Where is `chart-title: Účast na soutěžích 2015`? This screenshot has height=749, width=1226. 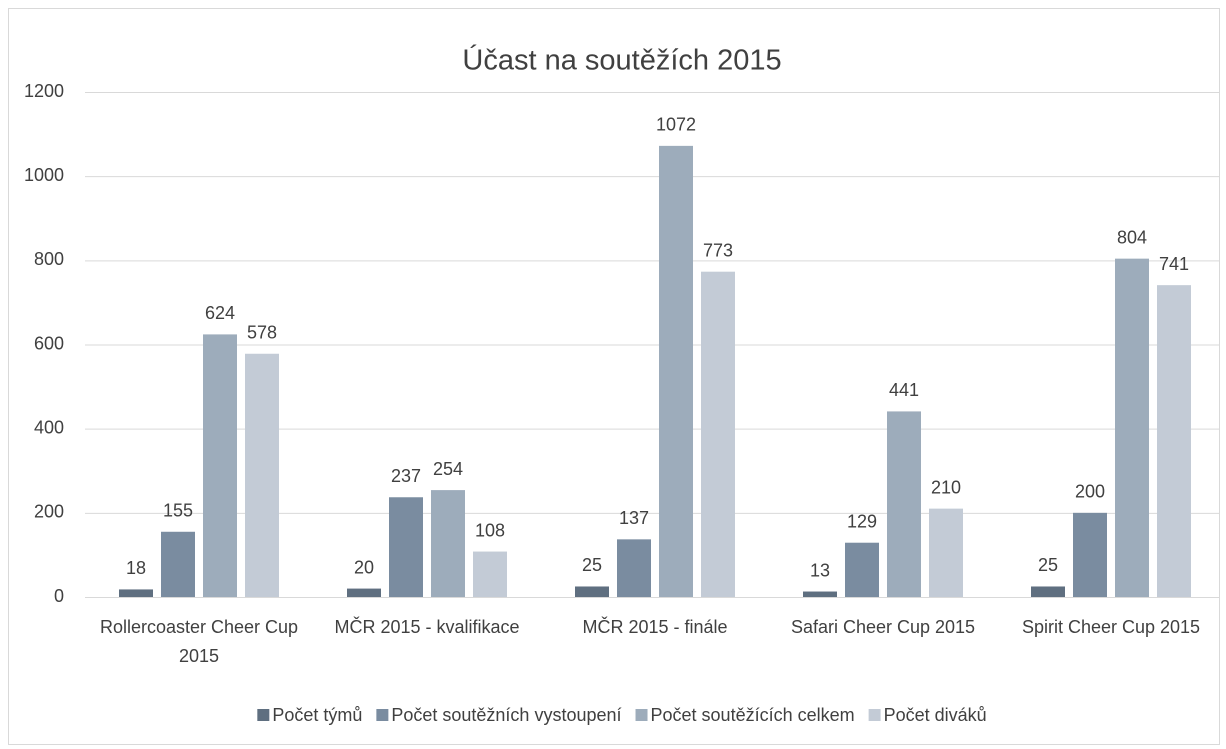
chart-title: Účast na soutěžích 2015 is located at coordinates (621, 60).